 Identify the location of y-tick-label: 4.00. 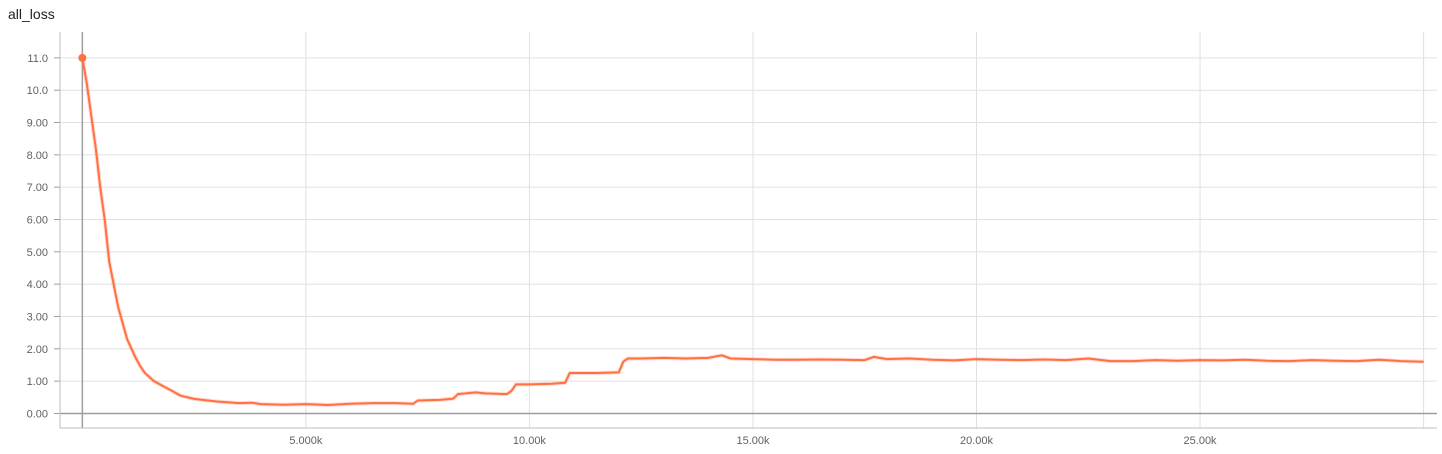
(37, 285).